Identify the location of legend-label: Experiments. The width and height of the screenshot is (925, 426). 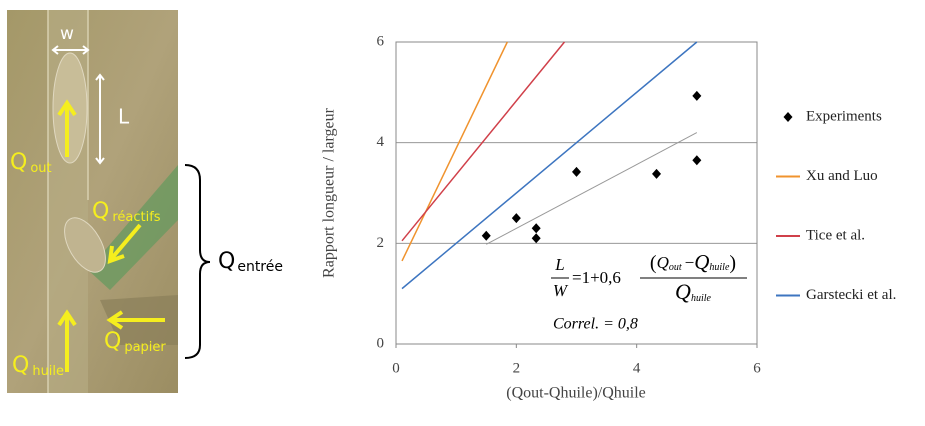
(844, 116).